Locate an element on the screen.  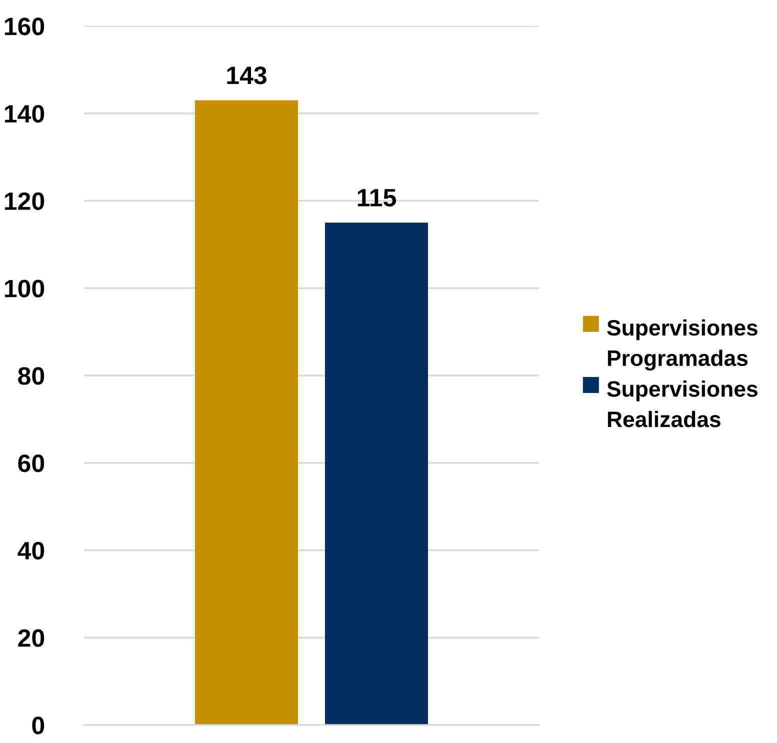
legend-label: Supervisiones Realizadas is located at coordinates (682, 404).